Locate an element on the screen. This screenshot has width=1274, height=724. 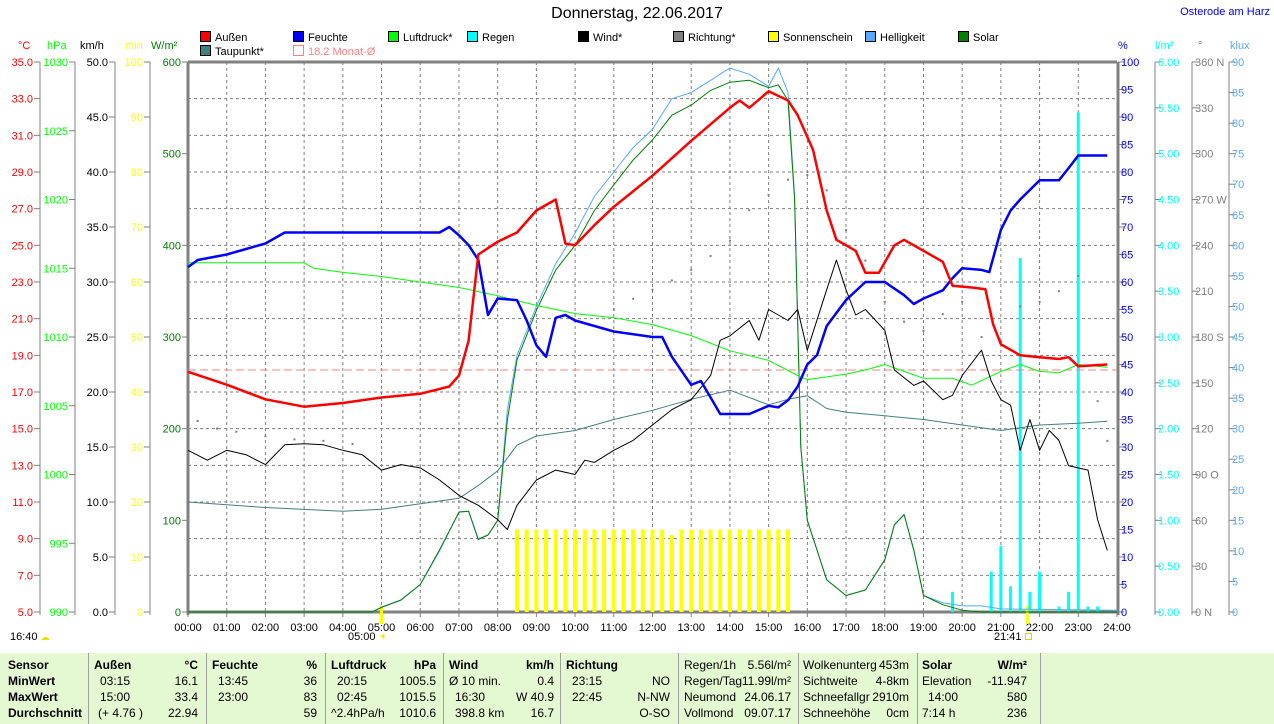
axis-tick-label-press: 1015 is located at coordinates (56, 269).